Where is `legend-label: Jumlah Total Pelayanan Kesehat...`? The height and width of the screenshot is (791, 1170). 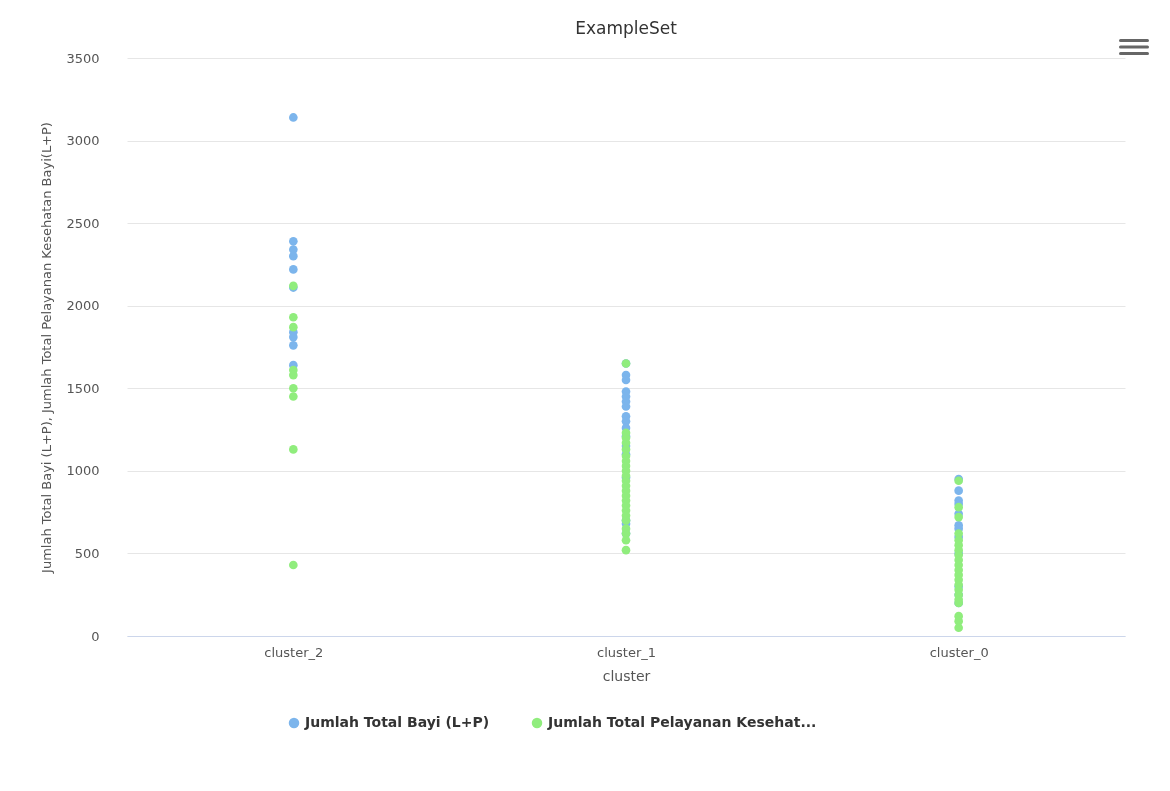
legend-label: Jumlah Total Pelayanan Kesehat... is located at coordinates (682, 722).